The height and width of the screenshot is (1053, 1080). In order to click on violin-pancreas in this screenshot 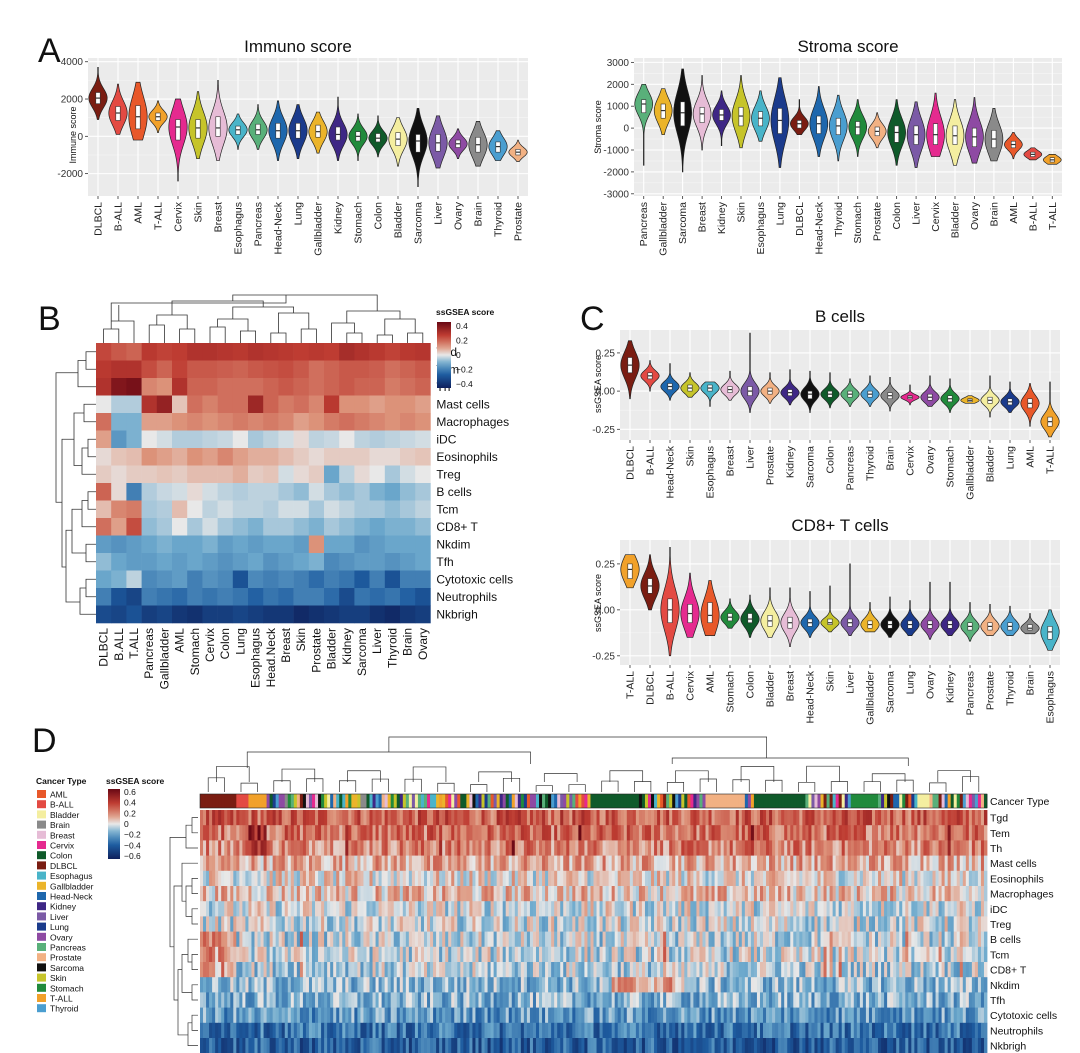, I will do `click(970, 622)`.